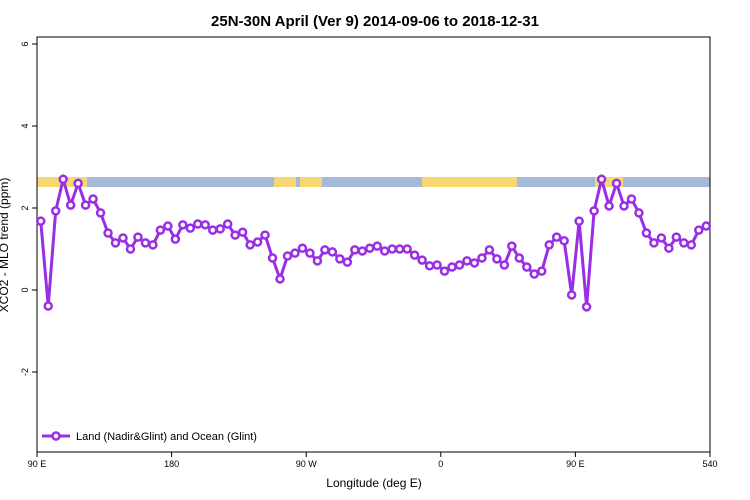 Image resolution: width=750 pixels, height=500 pixels. What do you see at coordinates (307, 464) in the screenshot?
I see `x-tick-label: 90 W` at bounding box center [307, 464].